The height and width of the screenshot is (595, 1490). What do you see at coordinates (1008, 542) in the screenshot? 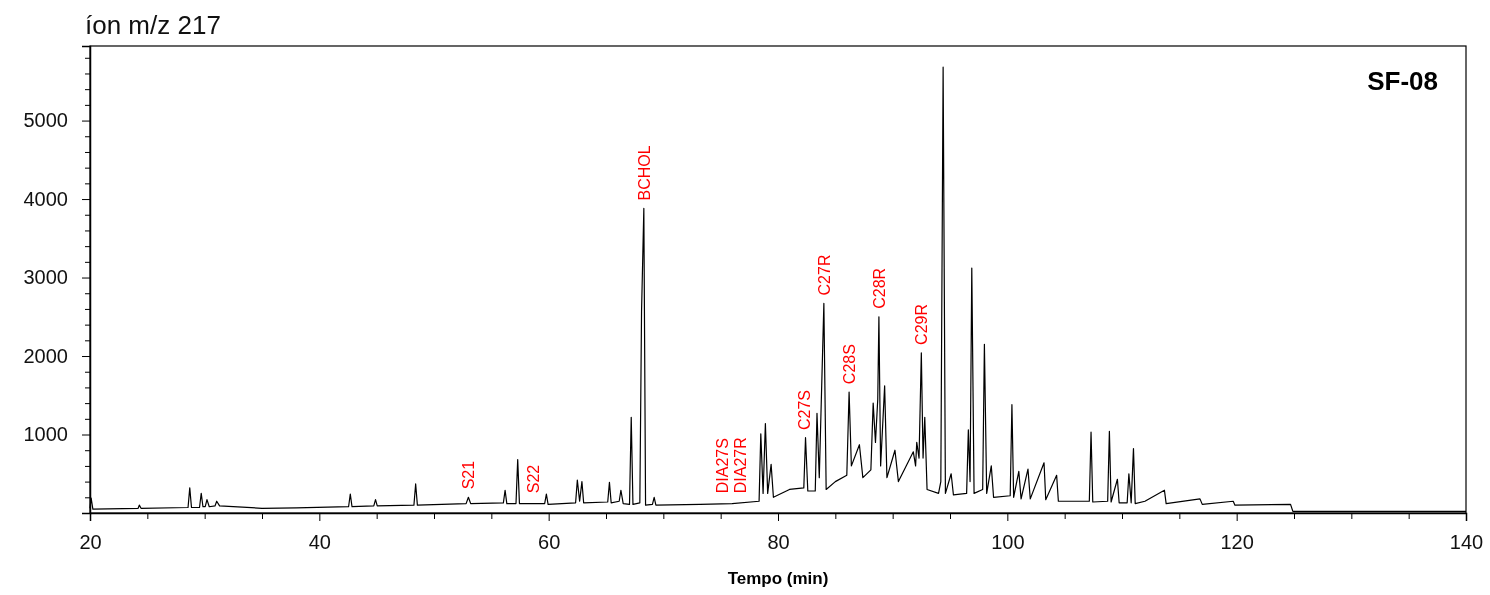
I see `x-tick-label: 100` at bounding box center [1008, 542].